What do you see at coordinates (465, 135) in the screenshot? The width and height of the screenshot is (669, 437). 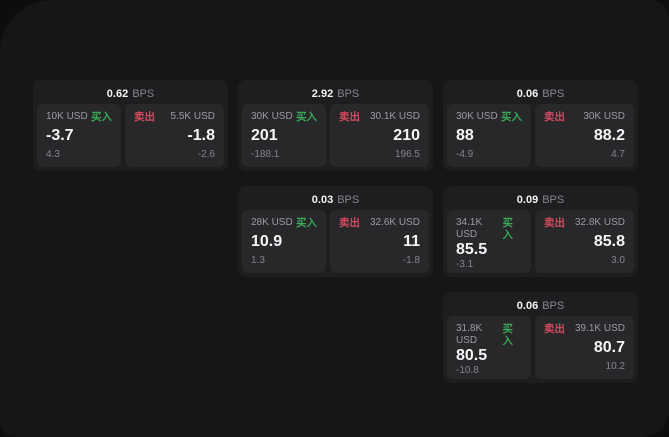 I see `buy-price: 88` at bounding box center [465, 135].